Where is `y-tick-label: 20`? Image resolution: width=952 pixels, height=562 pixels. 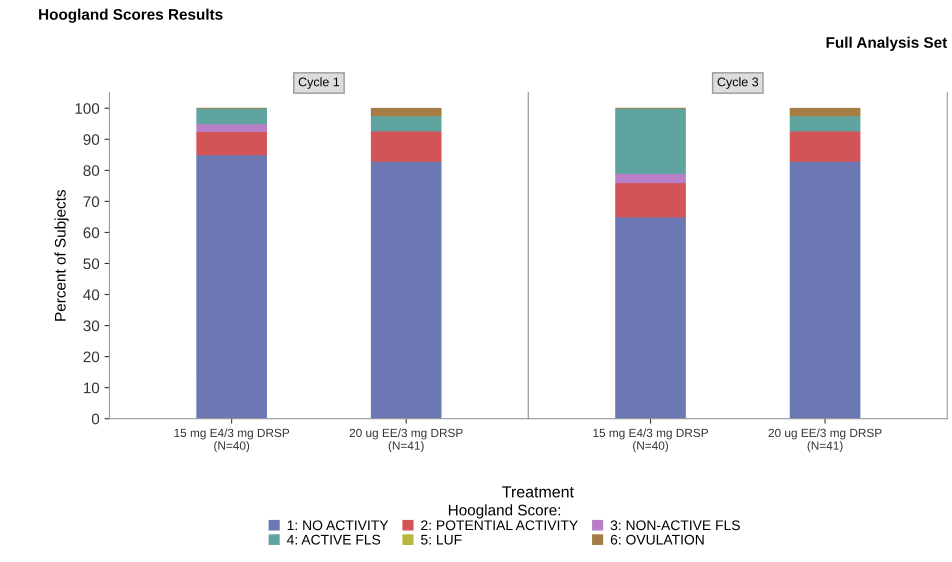
y-tick-label: 20 is located at coordinates (92, 356).